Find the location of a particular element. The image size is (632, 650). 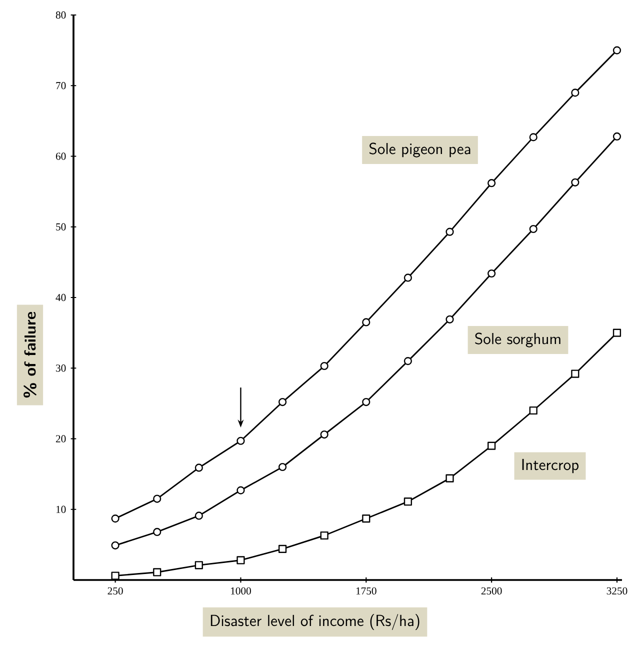

y-axis-title: % of failure is located at coordinates (30, 355).